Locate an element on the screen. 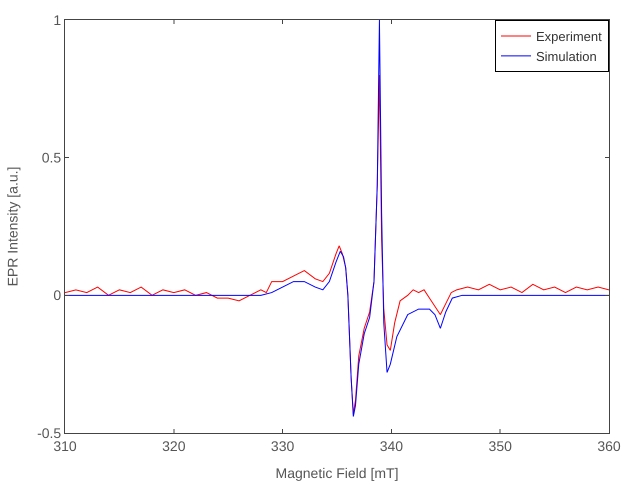  legend-label: Simulation is located at coordinates (566, 56).